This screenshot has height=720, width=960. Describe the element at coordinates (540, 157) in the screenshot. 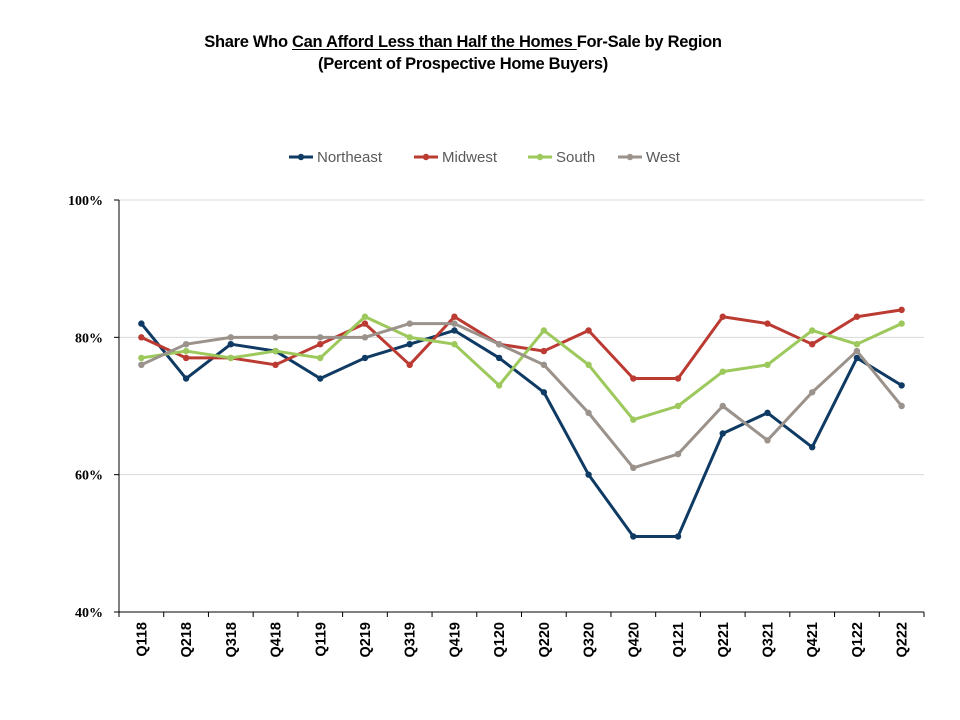

I see `legend-marker-south` at that location.